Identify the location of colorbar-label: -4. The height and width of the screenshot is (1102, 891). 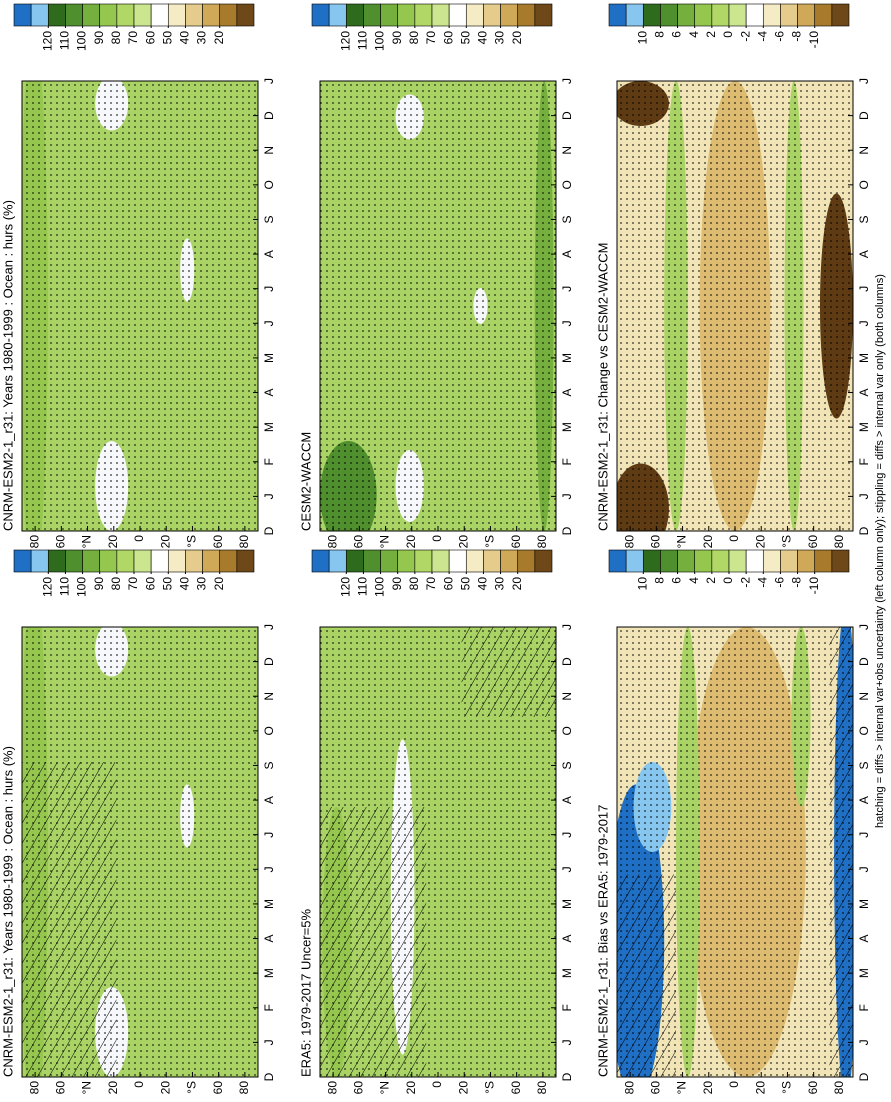
(762, 36).